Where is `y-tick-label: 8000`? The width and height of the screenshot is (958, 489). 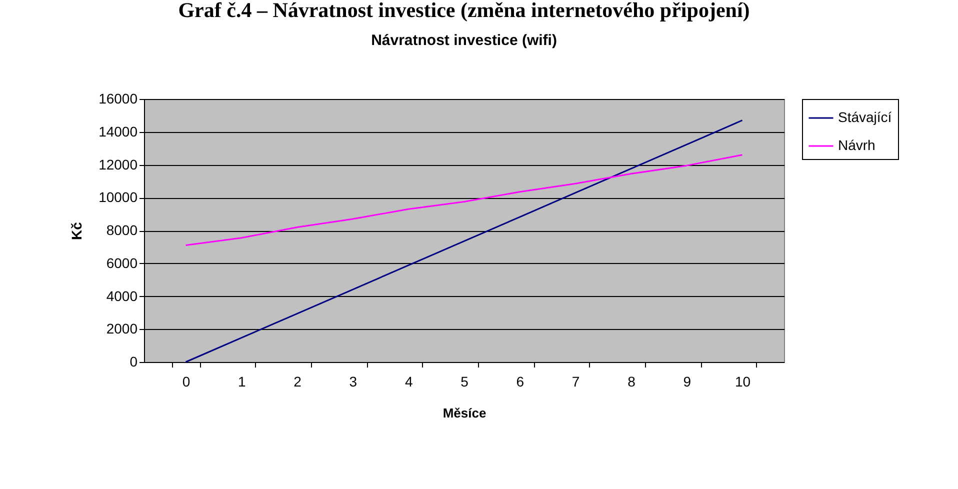 y-tick-label: 8000 is located at coordinates (122, 230).